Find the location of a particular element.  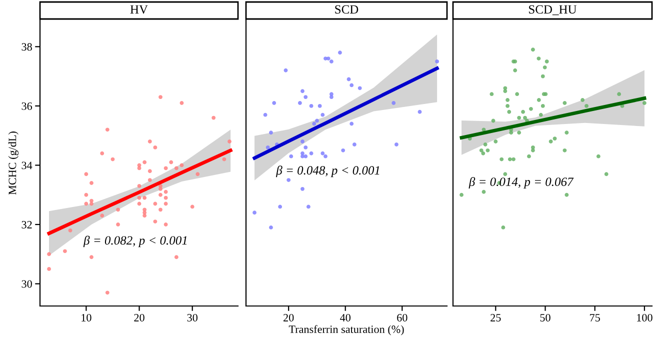

y-tick-label: 38 is located at coordinates (27, 47).